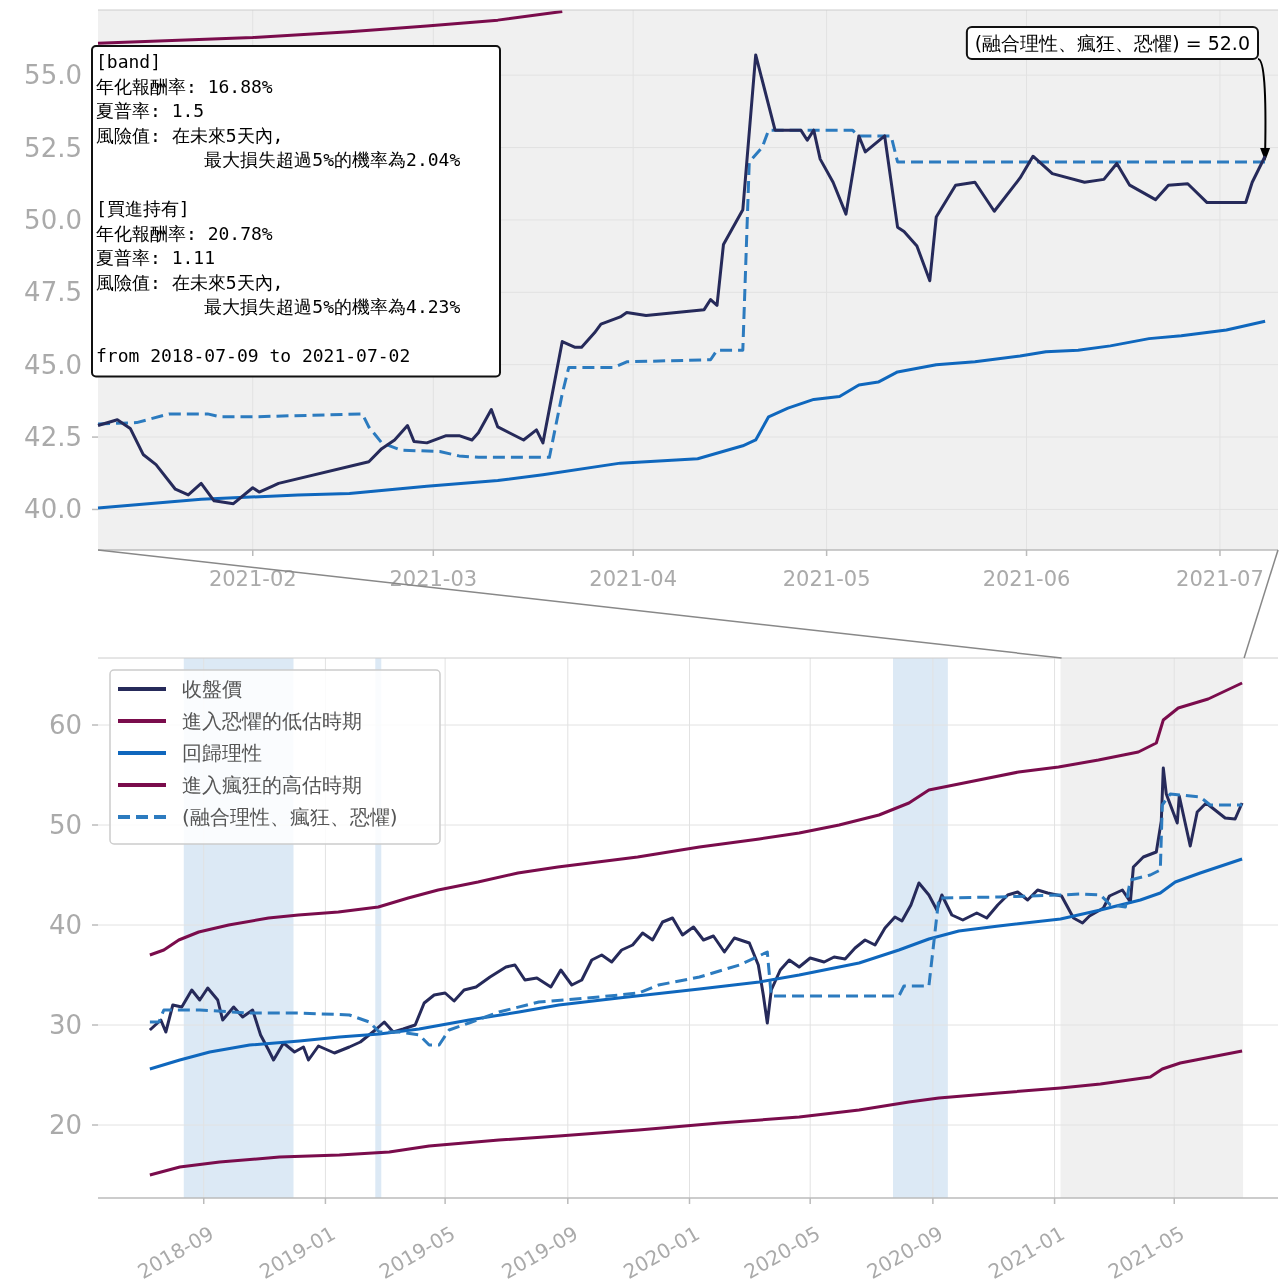 This screenshot has height=1282, width=1279. I want to click on x-tick-label: 2021-04, so click(633, 579).